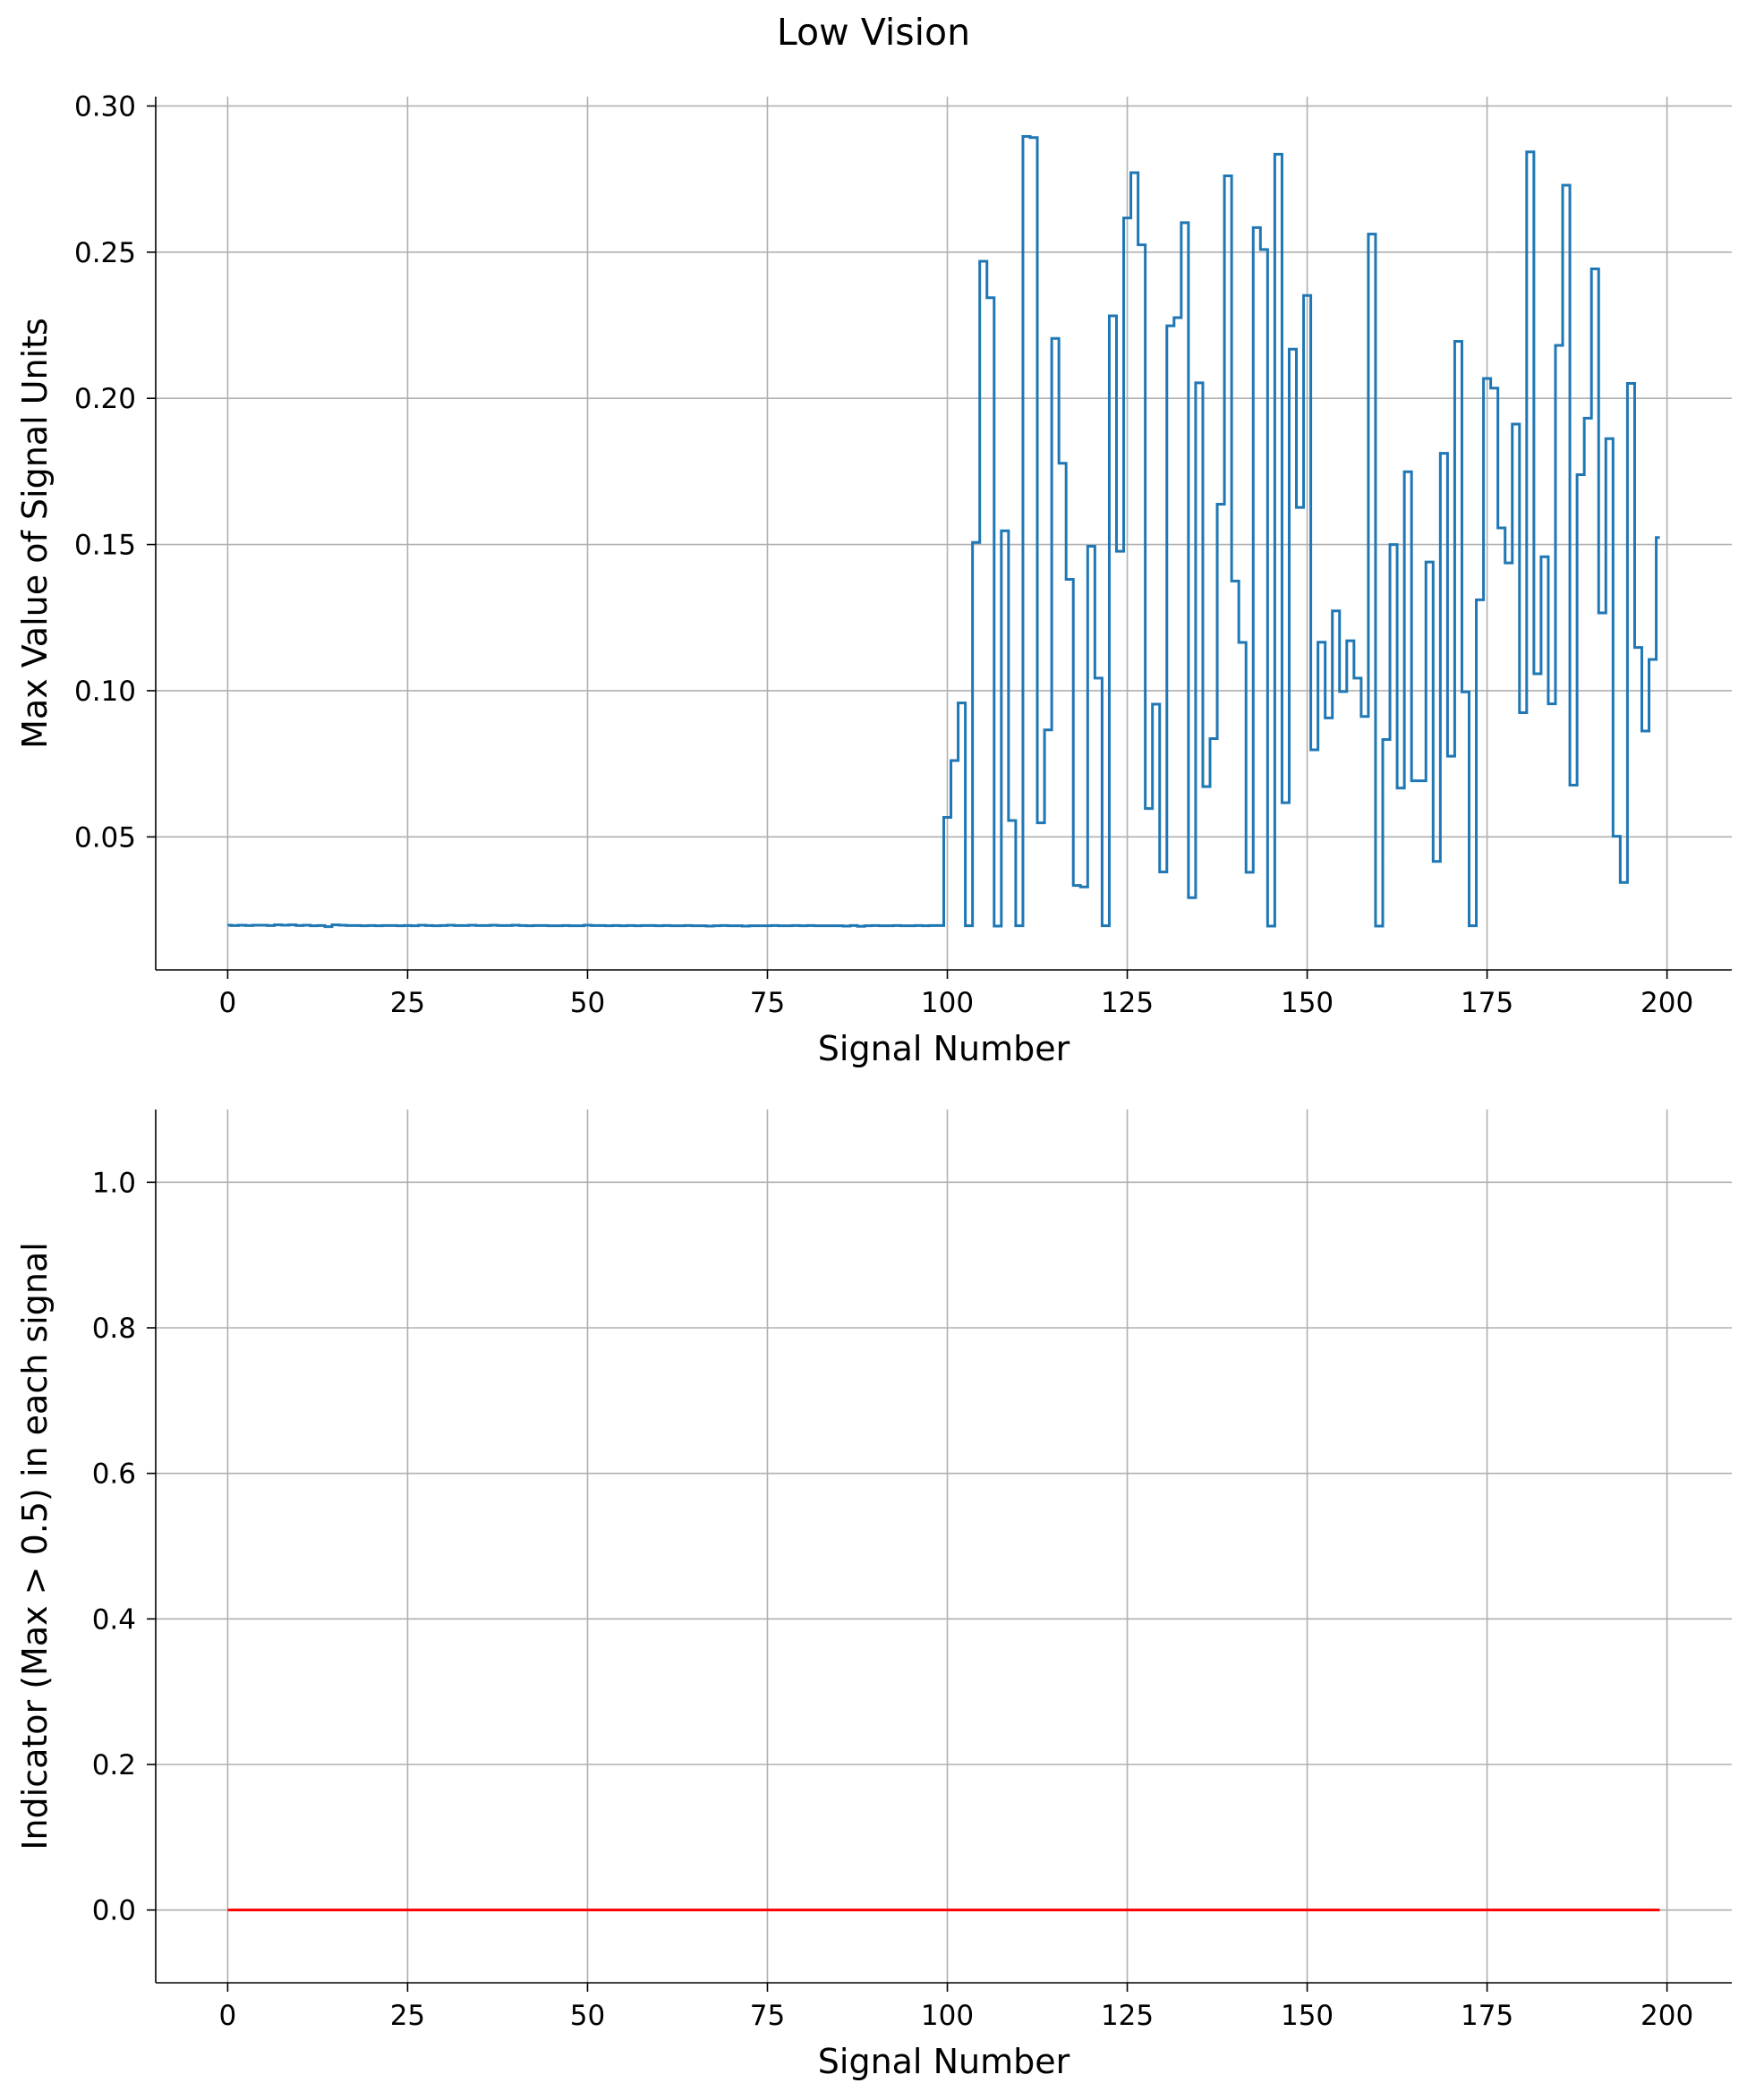  What do you see at coordinates (873, 32) in the screenshot?
I see `figure-title: Low Vision` at bounding box center [873, 32].